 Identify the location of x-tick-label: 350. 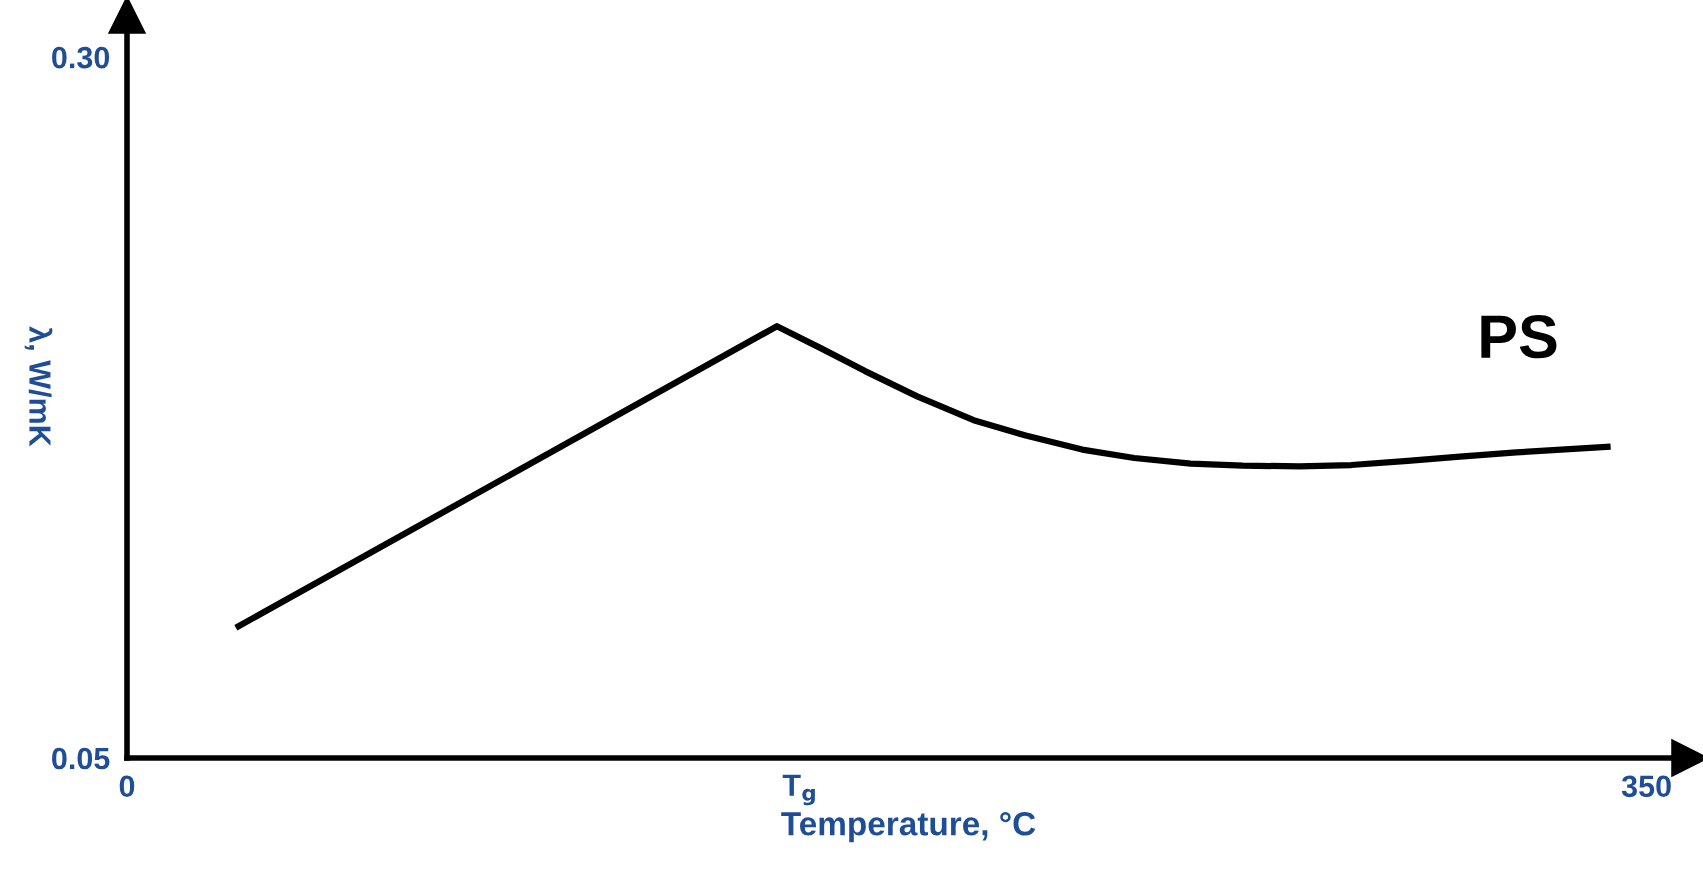
(1646, 786).